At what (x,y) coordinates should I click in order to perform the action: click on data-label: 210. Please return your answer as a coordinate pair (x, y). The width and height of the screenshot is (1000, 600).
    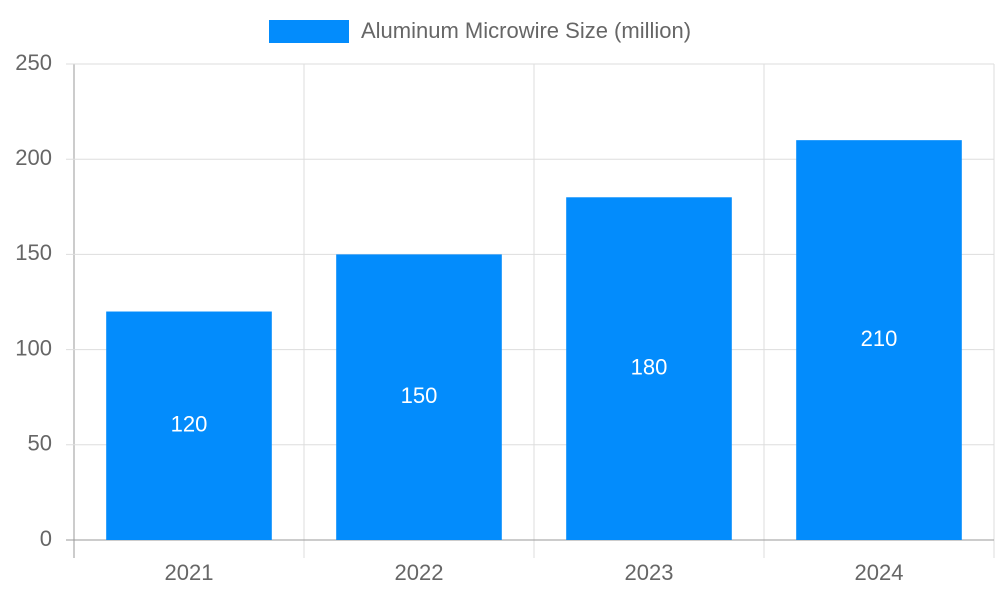
    Looking at the image, I should click on (879, 338).